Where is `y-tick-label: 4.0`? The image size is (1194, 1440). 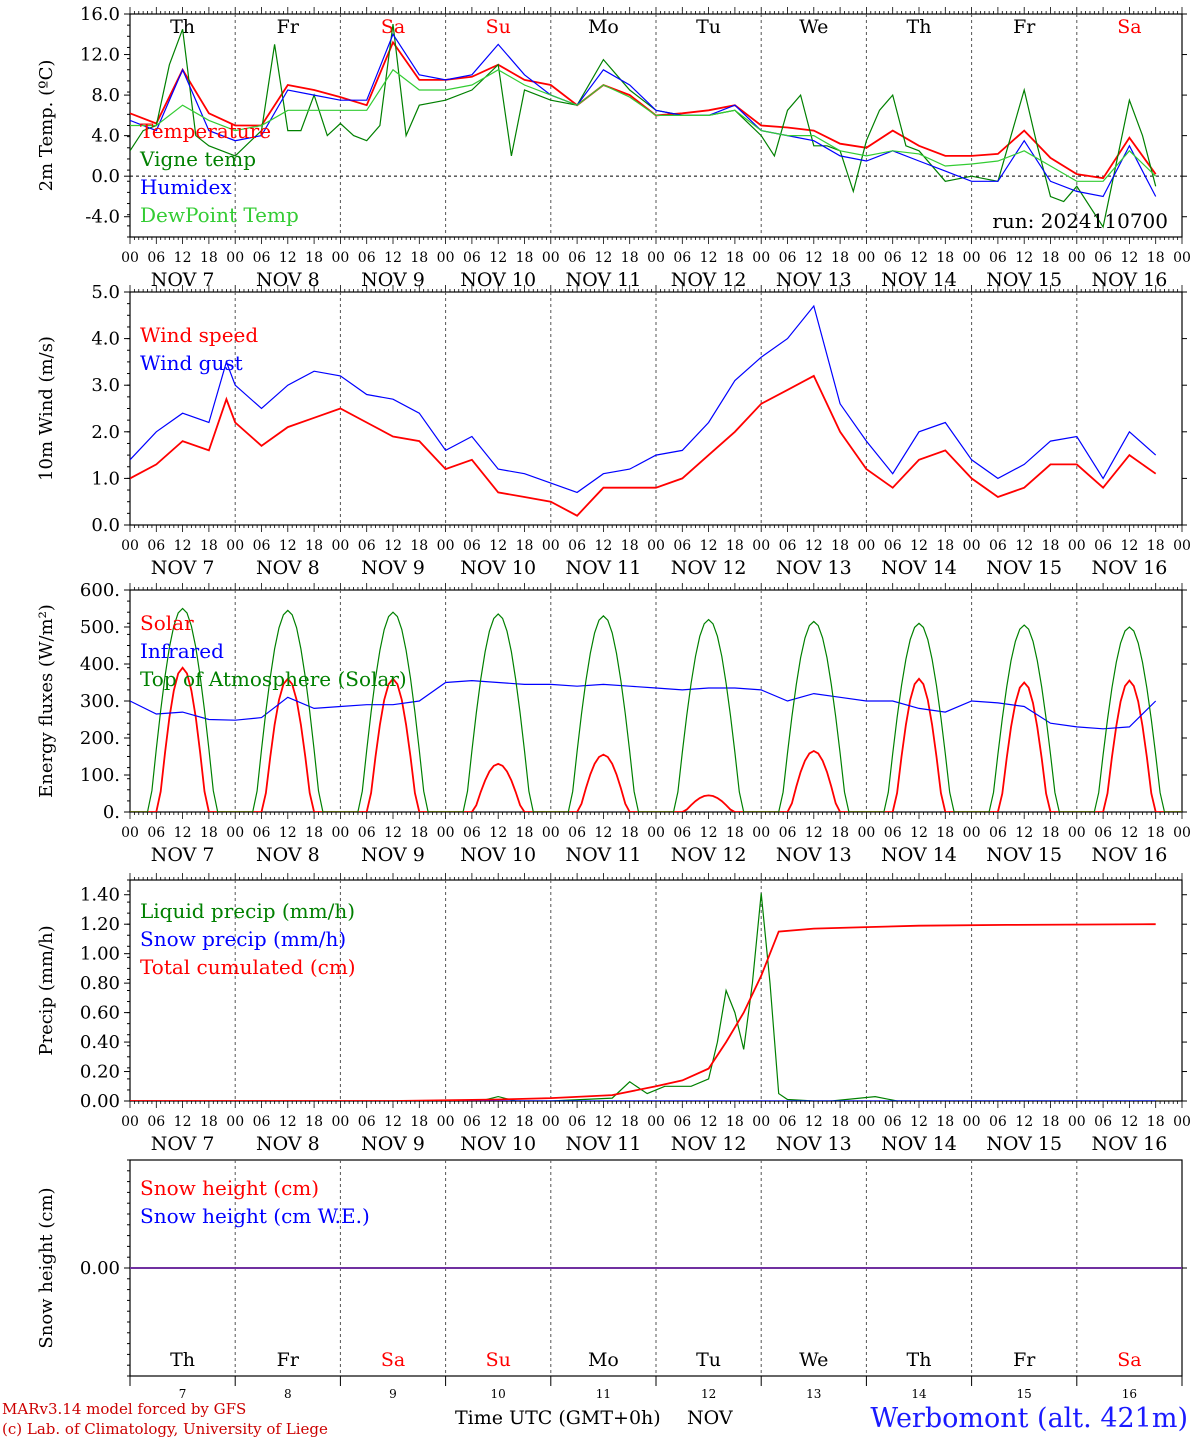
y-tick-label: 4.0 is located at coordinates (105, 136).